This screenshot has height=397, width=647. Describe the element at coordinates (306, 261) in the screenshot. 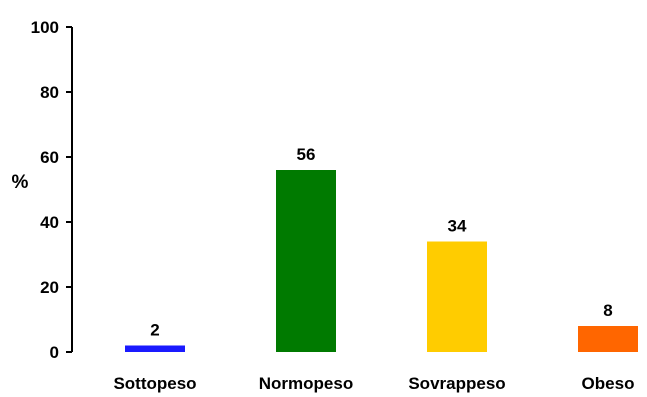

I see `bar-normopeso` at that location.